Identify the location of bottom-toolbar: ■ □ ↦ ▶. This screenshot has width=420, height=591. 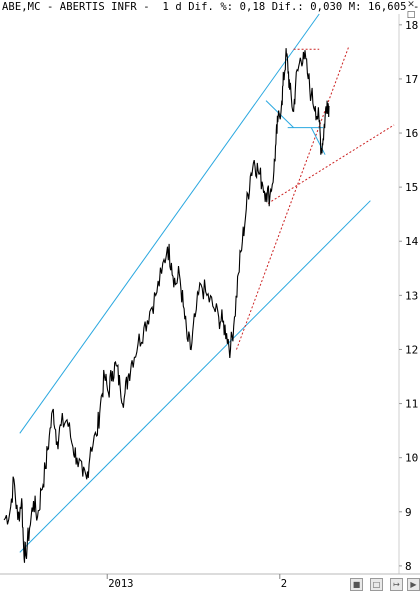
(382, 584).